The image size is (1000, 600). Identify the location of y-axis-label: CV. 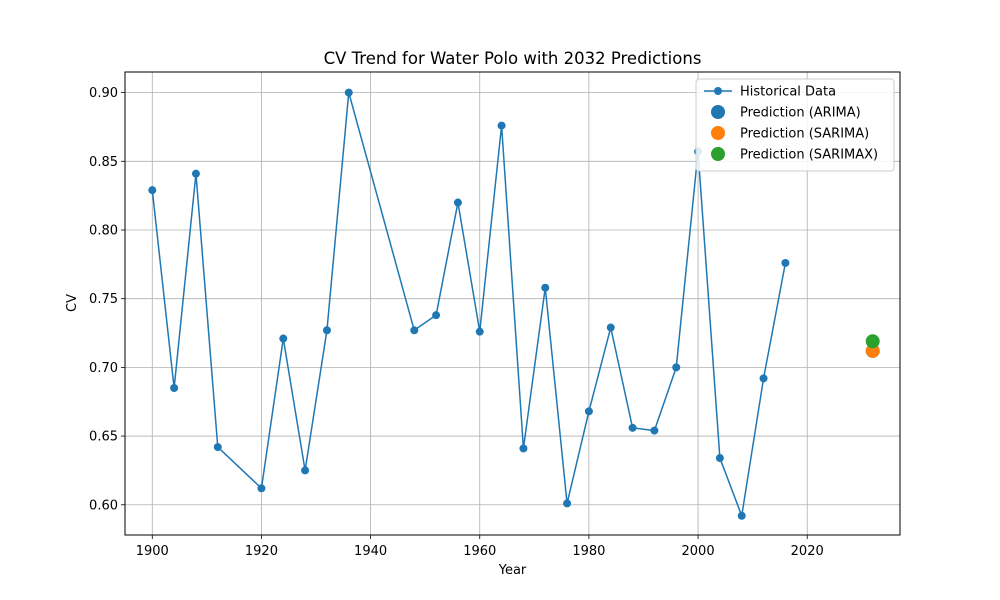
(72, 303).